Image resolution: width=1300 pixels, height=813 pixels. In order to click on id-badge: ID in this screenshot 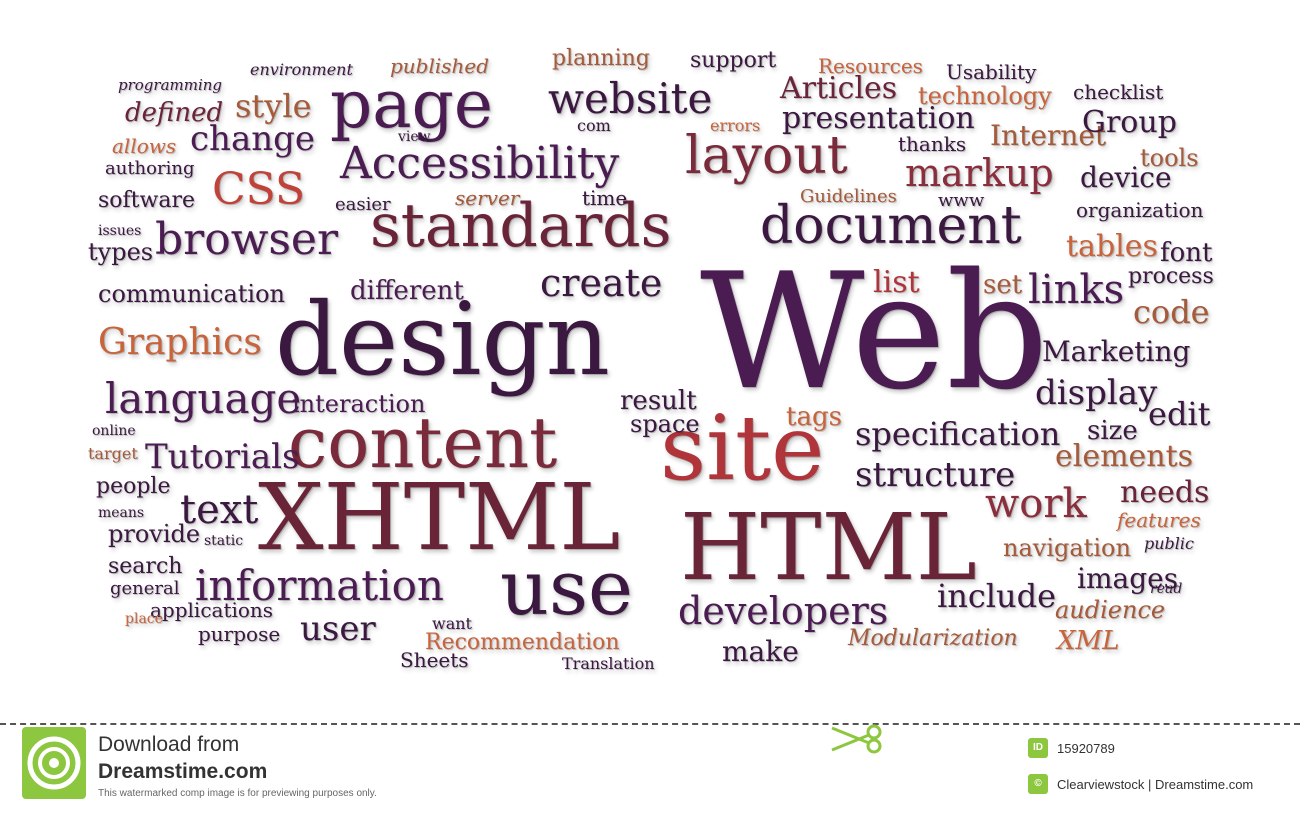, I will do `click(1038, 748)`.